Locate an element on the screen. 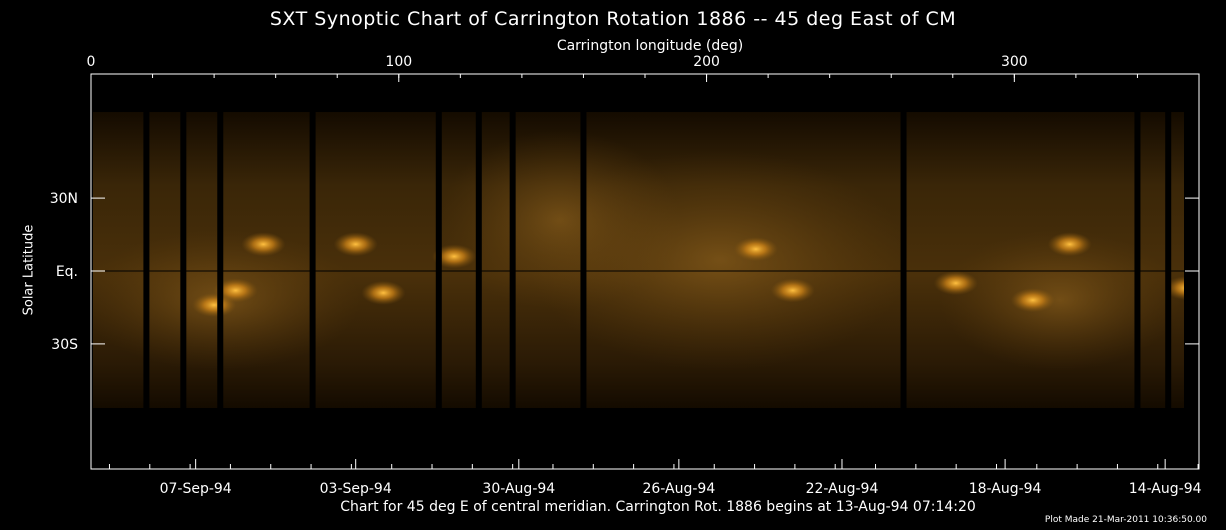 The height and width of the screenshot is (530, 1226). y-axis-tick-label: Eq. is located at coordinates (67, 272).